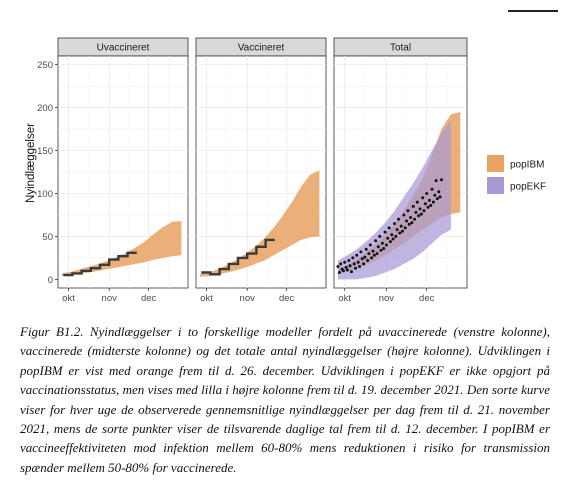 The height and width of the screenshot is (490, 566). I want to click on facet-panel: Vaccineret okt nov dec, so click(261, 170).